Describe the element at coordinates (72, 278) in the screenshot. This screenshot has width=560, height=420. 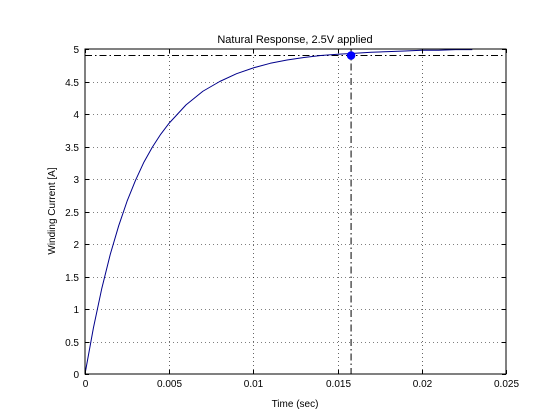
I see `y-tick-label: 1.5` at that location.